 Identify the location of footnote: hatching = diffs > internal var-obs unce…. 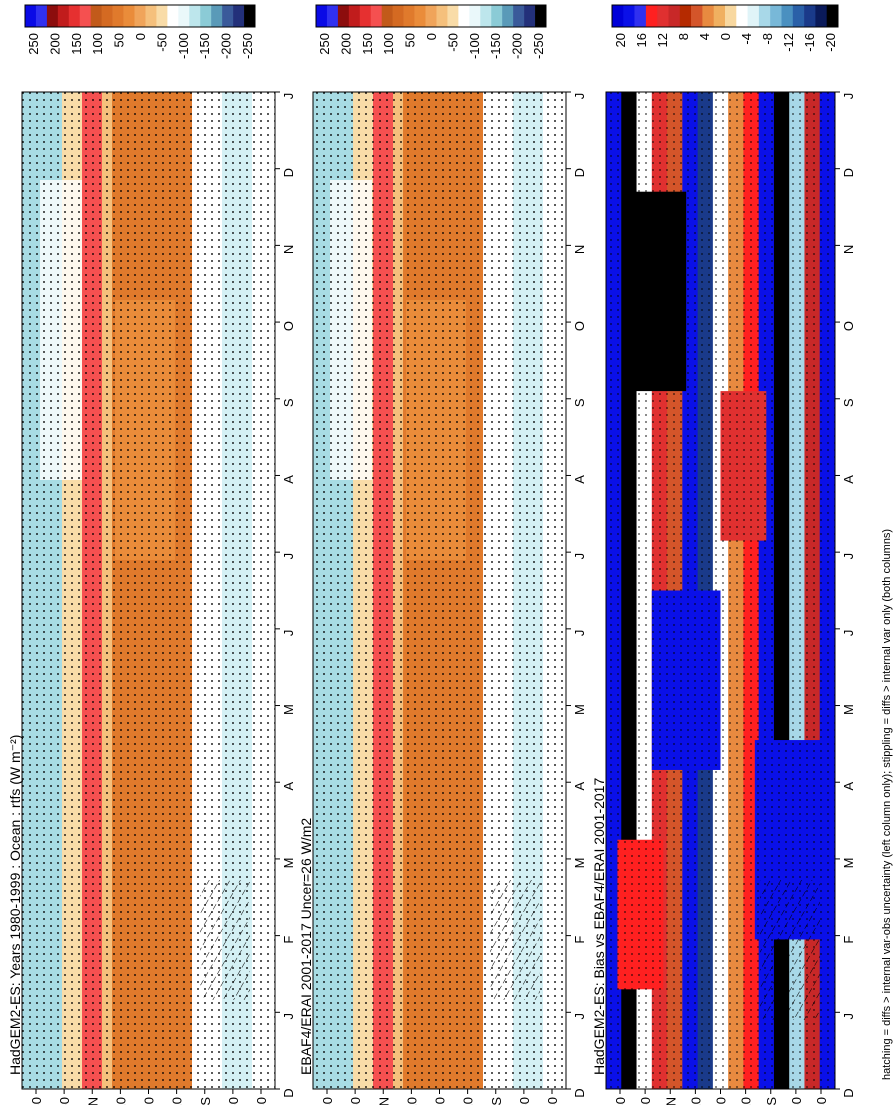
(887, 804).